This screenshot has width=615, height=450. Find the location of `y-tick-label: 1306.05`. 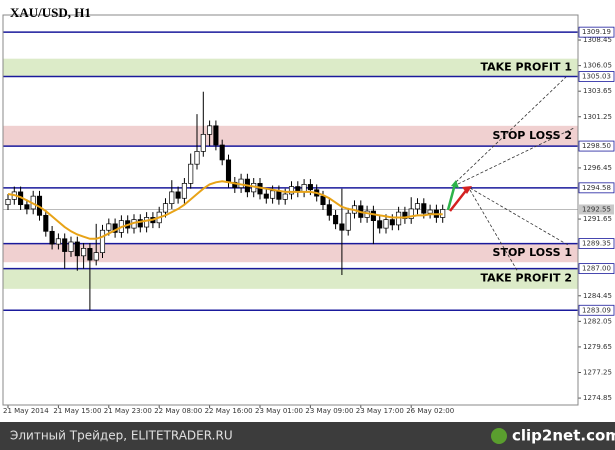

y-tick-label: 1306.05 is located at coordinates (597, 66).